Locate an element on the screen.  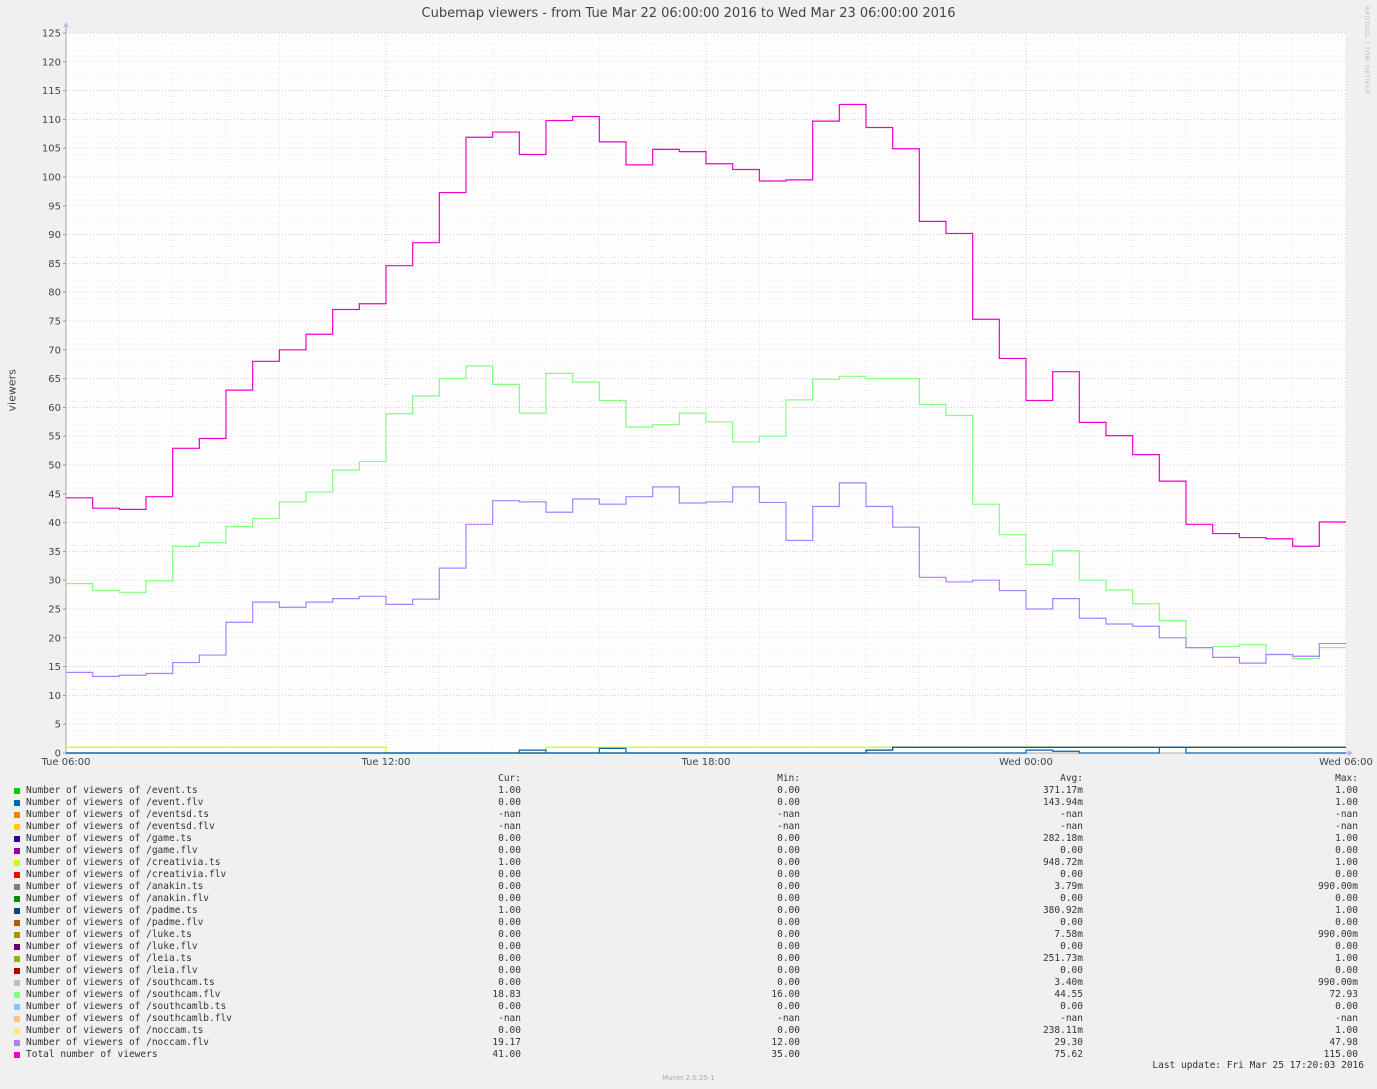
legend-avg-value: 7.58m is located at coordinates (1068, 934).